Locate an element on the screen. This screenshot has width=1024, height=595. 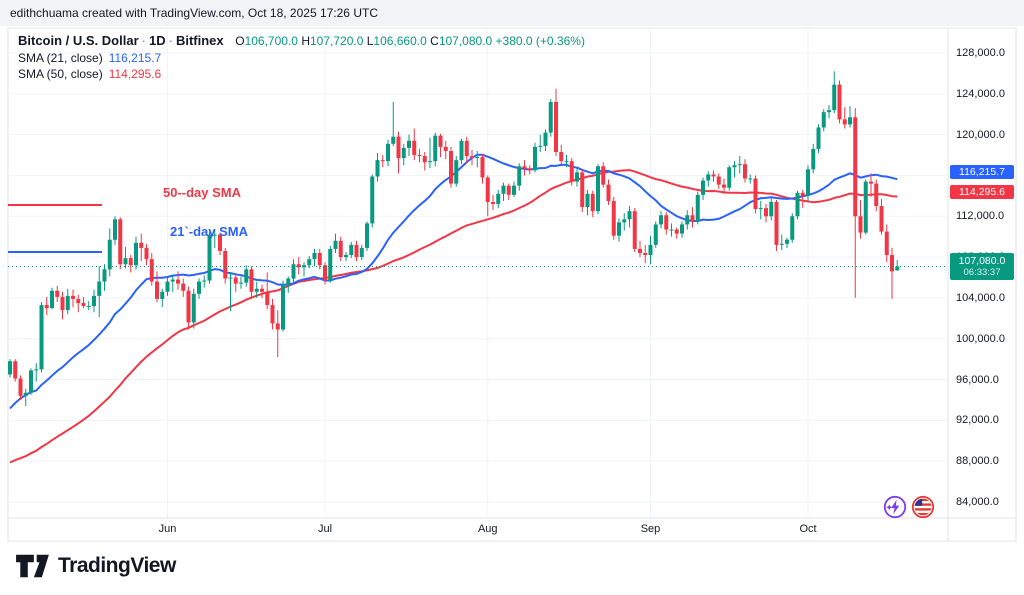
high-value: 107,720.0 is located at coordinates (336, 41).